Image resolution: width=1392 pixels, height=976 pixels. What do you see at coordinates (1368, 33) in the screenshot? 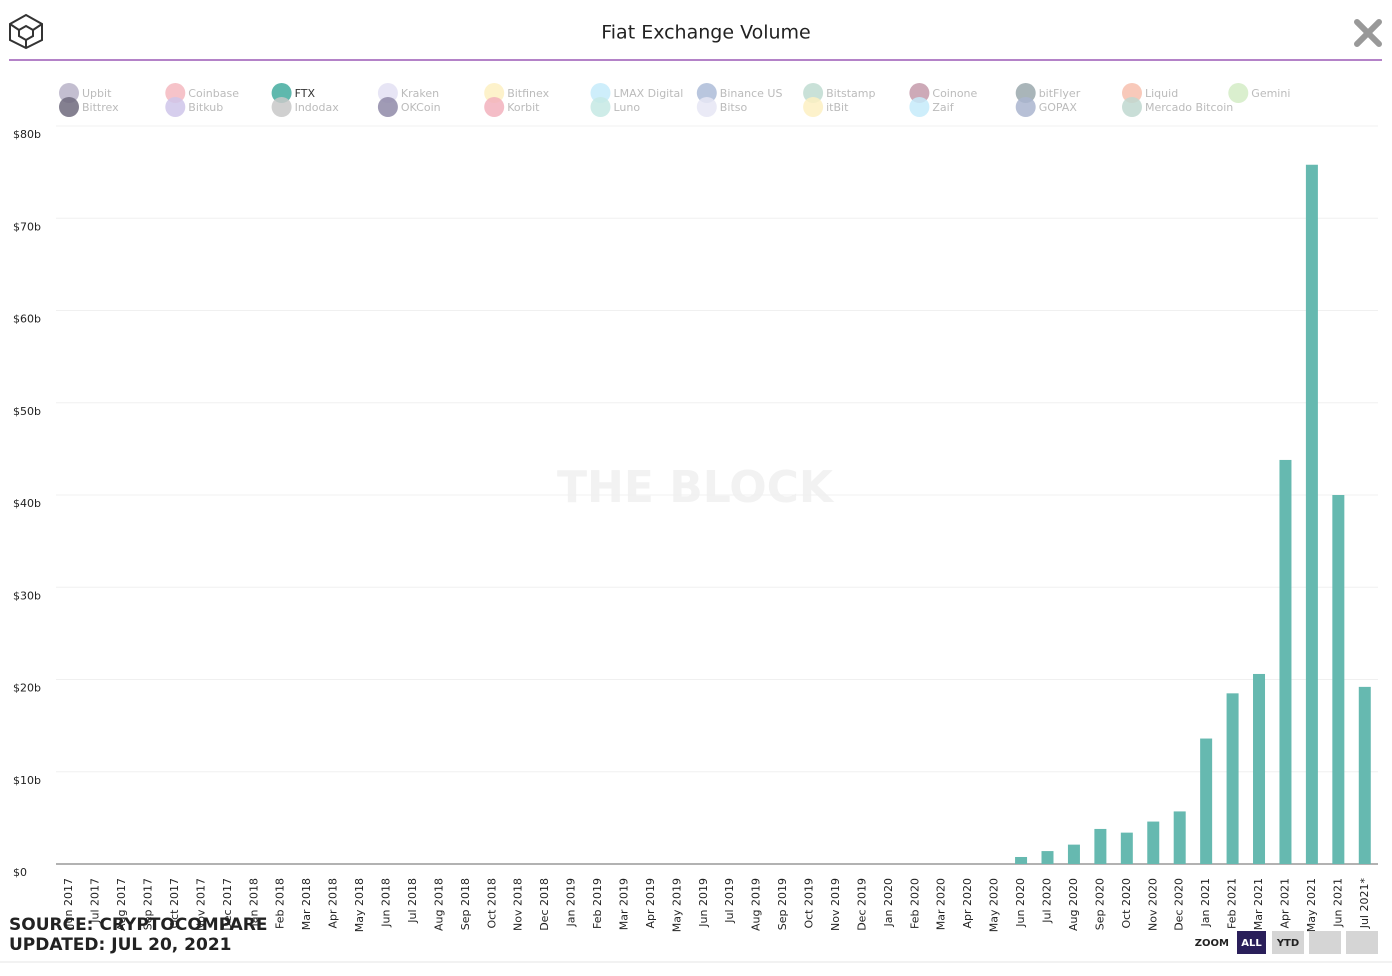
I see `close-button` at bounding box center [1368, 33].